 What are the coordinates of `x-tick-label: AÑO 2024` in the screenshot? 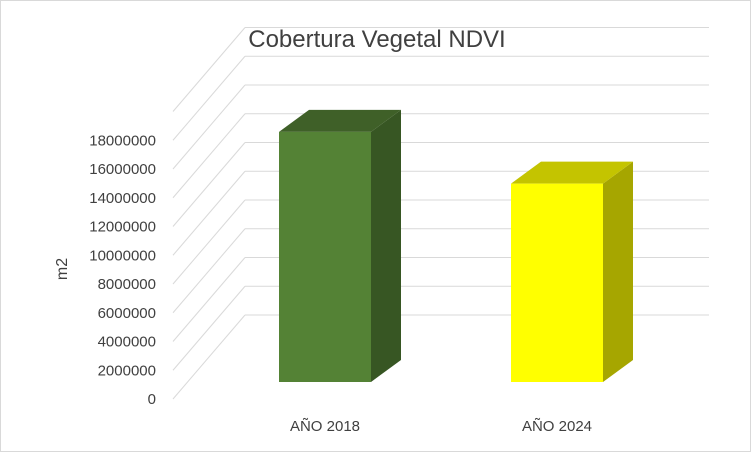 It's located at (557, 426).